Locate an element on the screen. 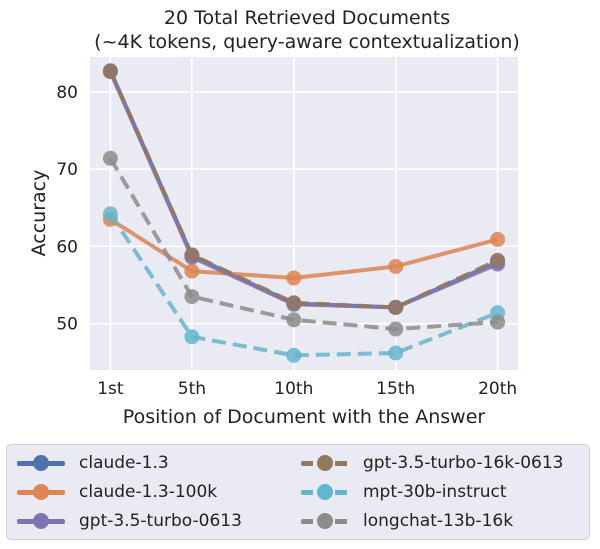 The height and width of the screenshot is (549, 600). y-axis-label: Accuracy is located at coordinates (39, 213).